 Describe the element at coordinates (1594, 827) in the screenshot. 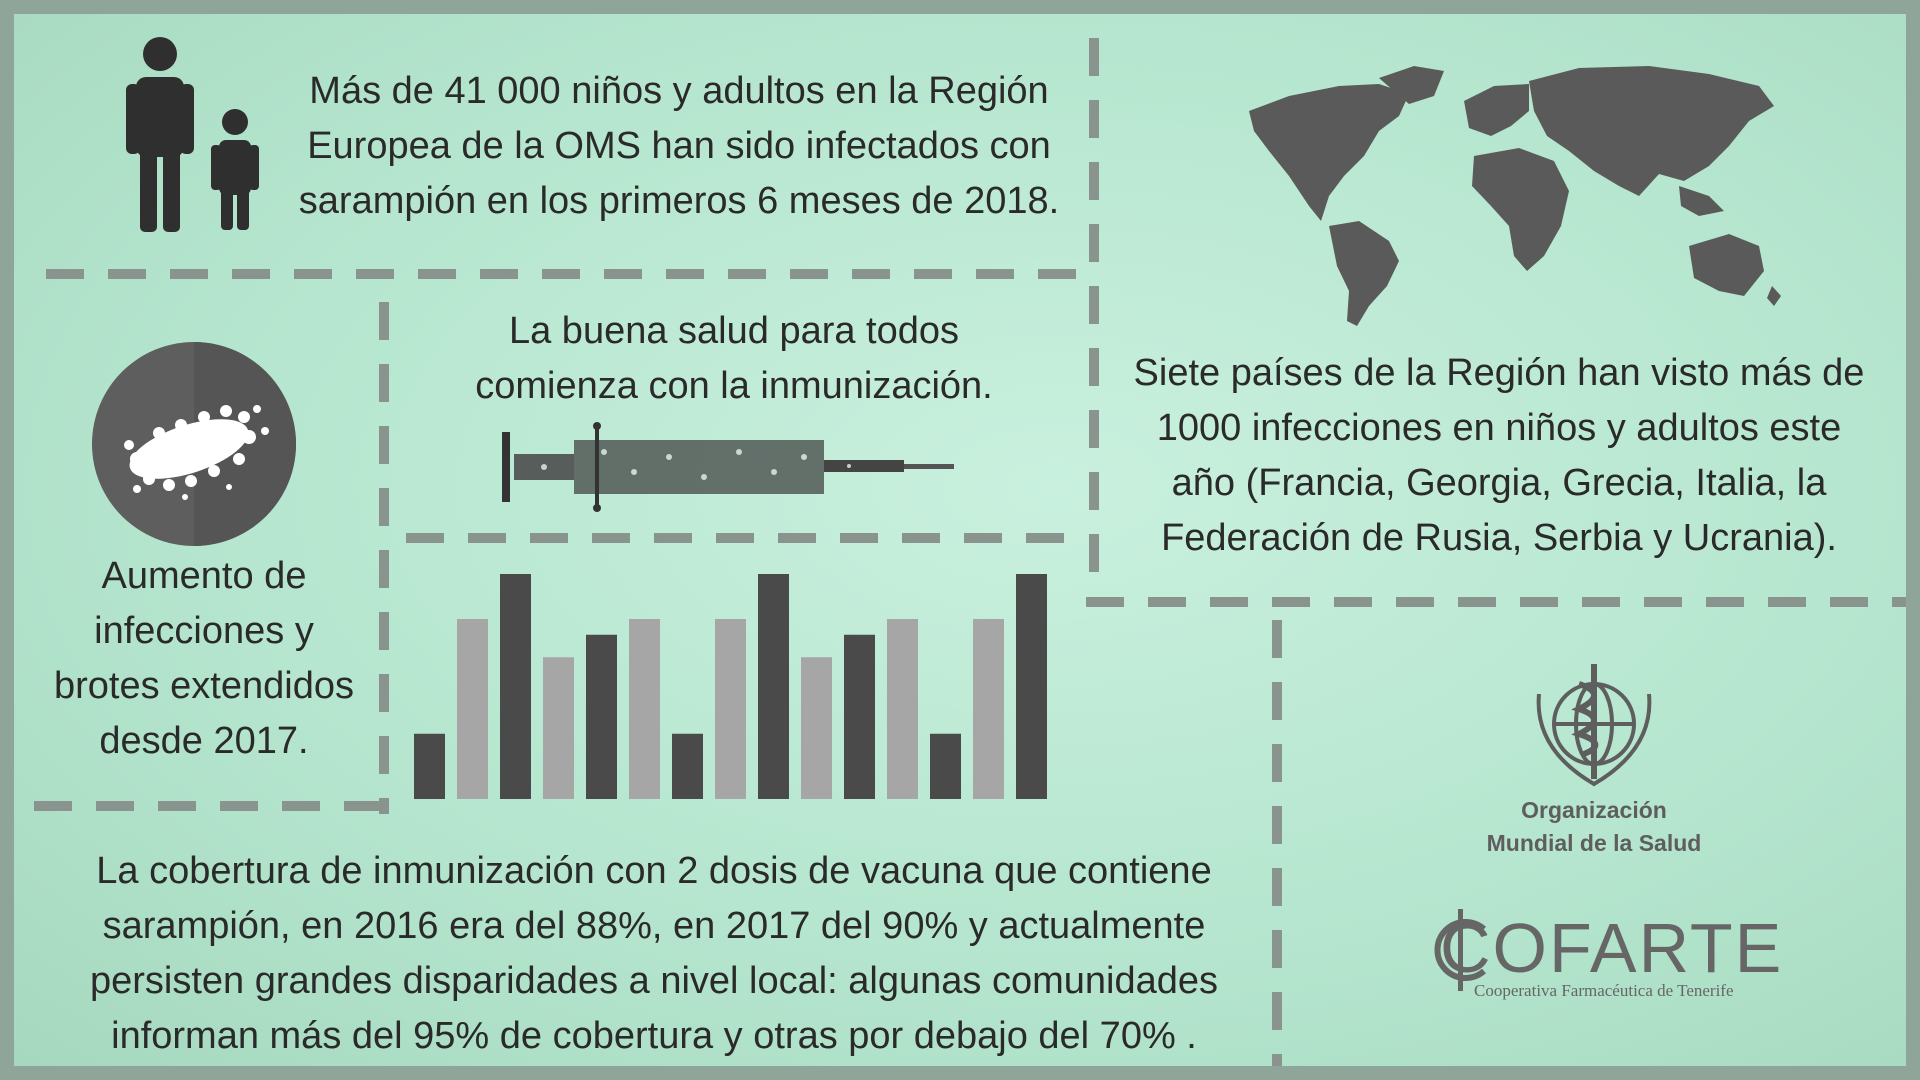

I see `who-label: Organización Mundial de la Salud` at that location.